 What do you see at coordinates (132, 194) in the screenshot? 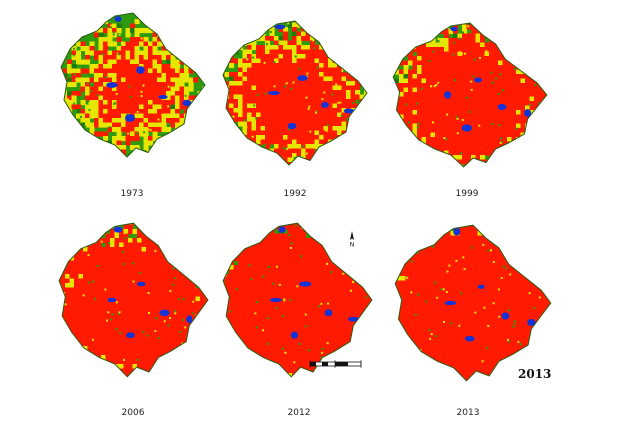
I see `year-label-1973: 1973` at bounding box center [132, 194].